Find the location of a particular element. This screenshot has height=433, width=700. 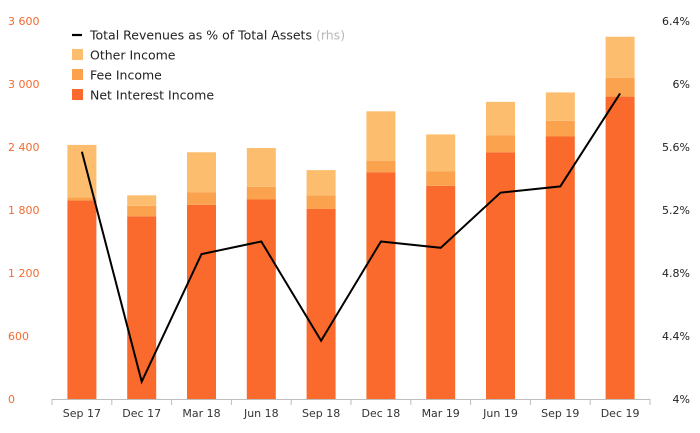

left-y-axis: 0 600 1 200 1 800 2 400 3 000 3 600 is located at coordinates (24, 210).